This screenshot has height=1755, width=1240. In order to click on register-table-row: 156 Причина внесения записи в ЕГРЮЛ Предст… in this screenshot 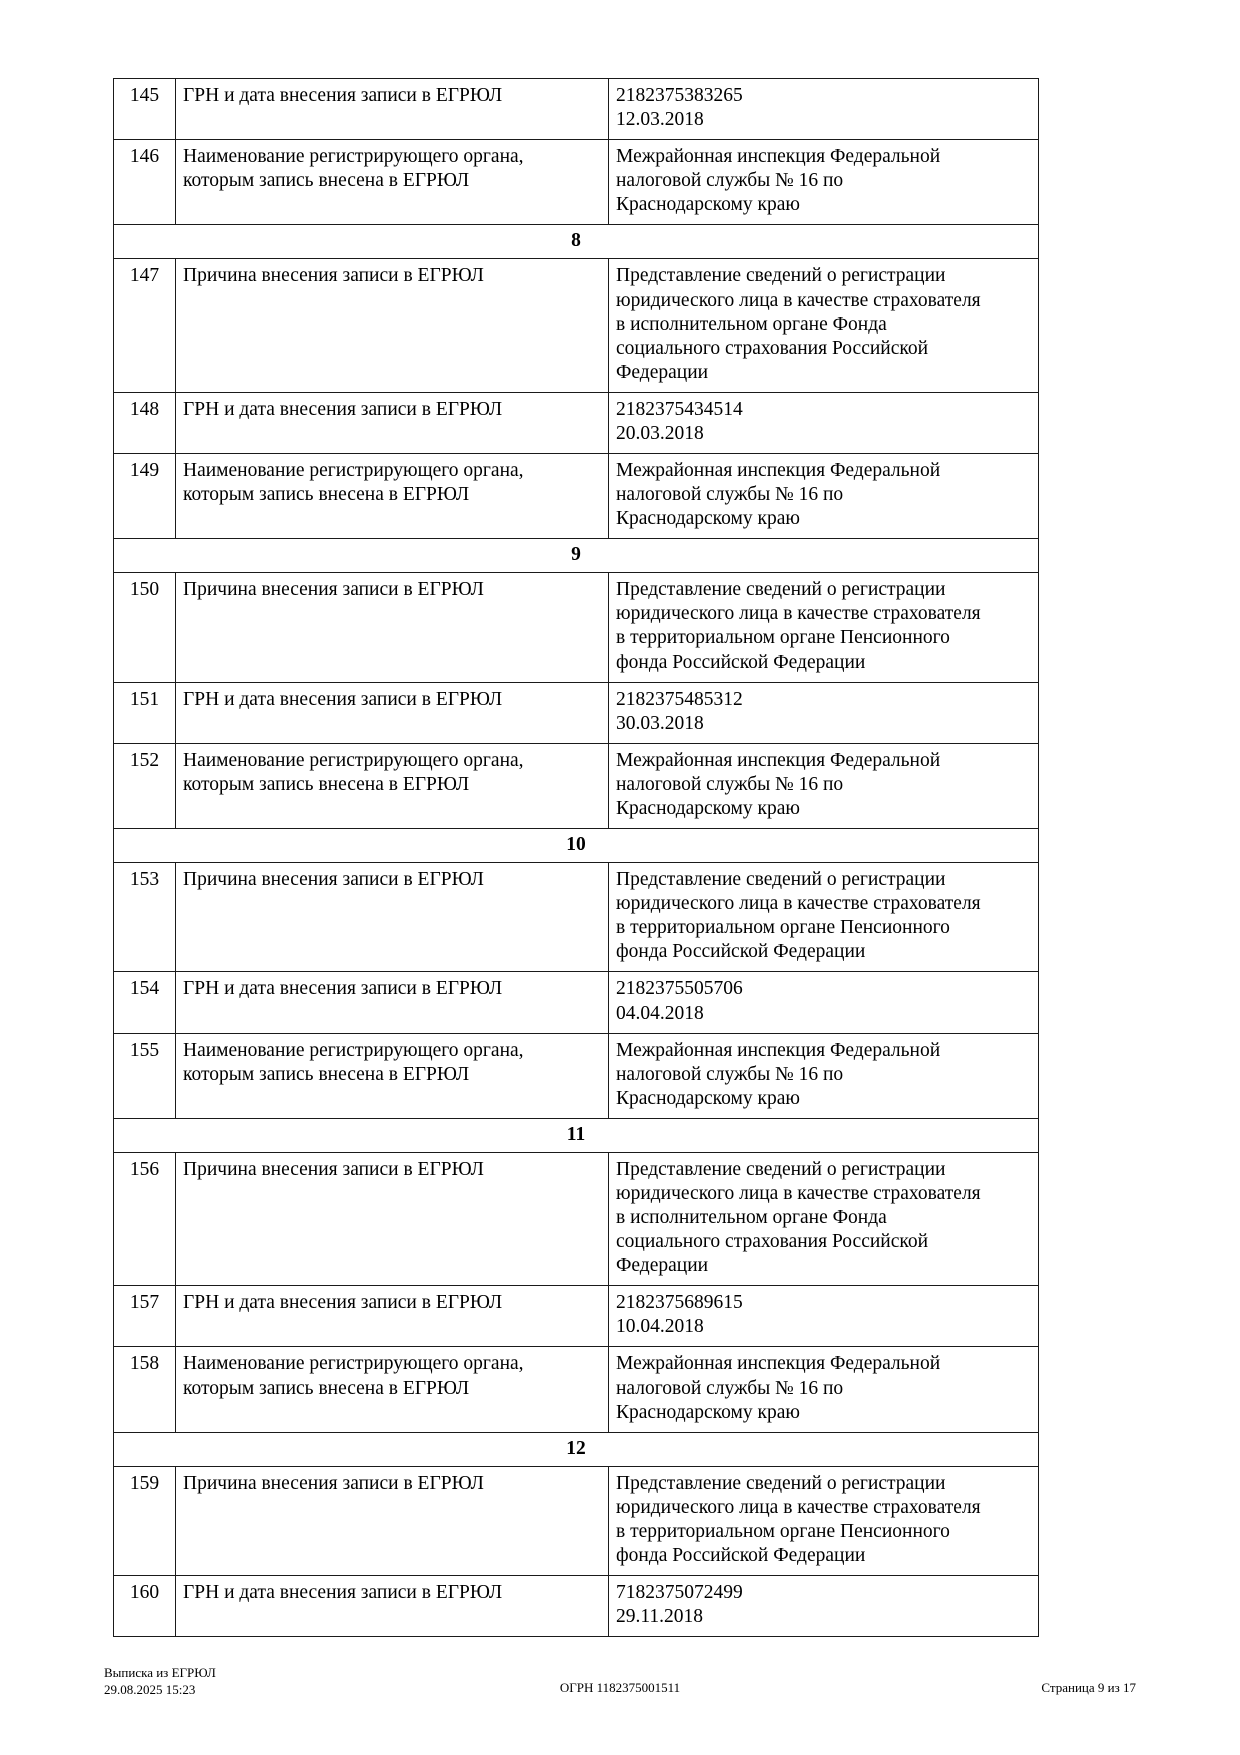, I will do `click(576, 1219)`.